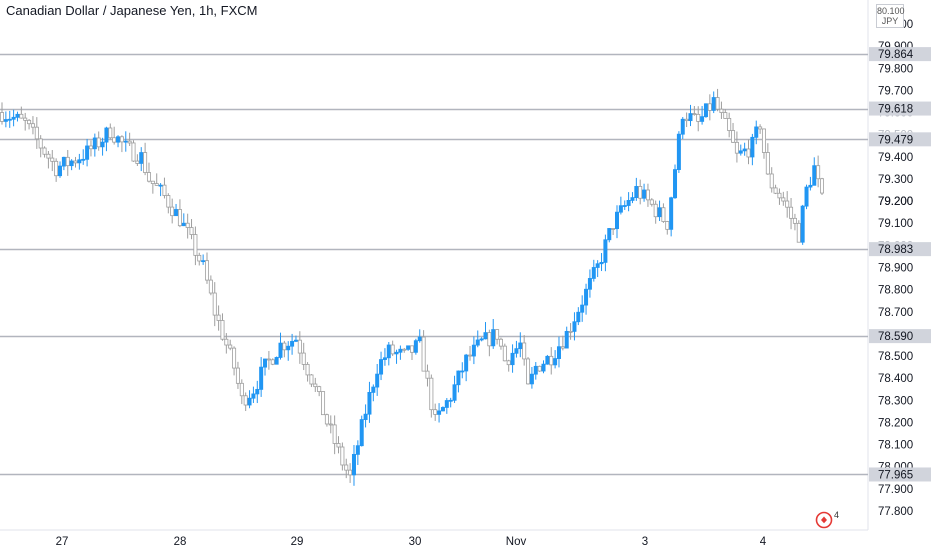  Describe the element at coordinates (890, 16) in the screenshot. I see `currency-badge: 80.100 JPY` at that location.